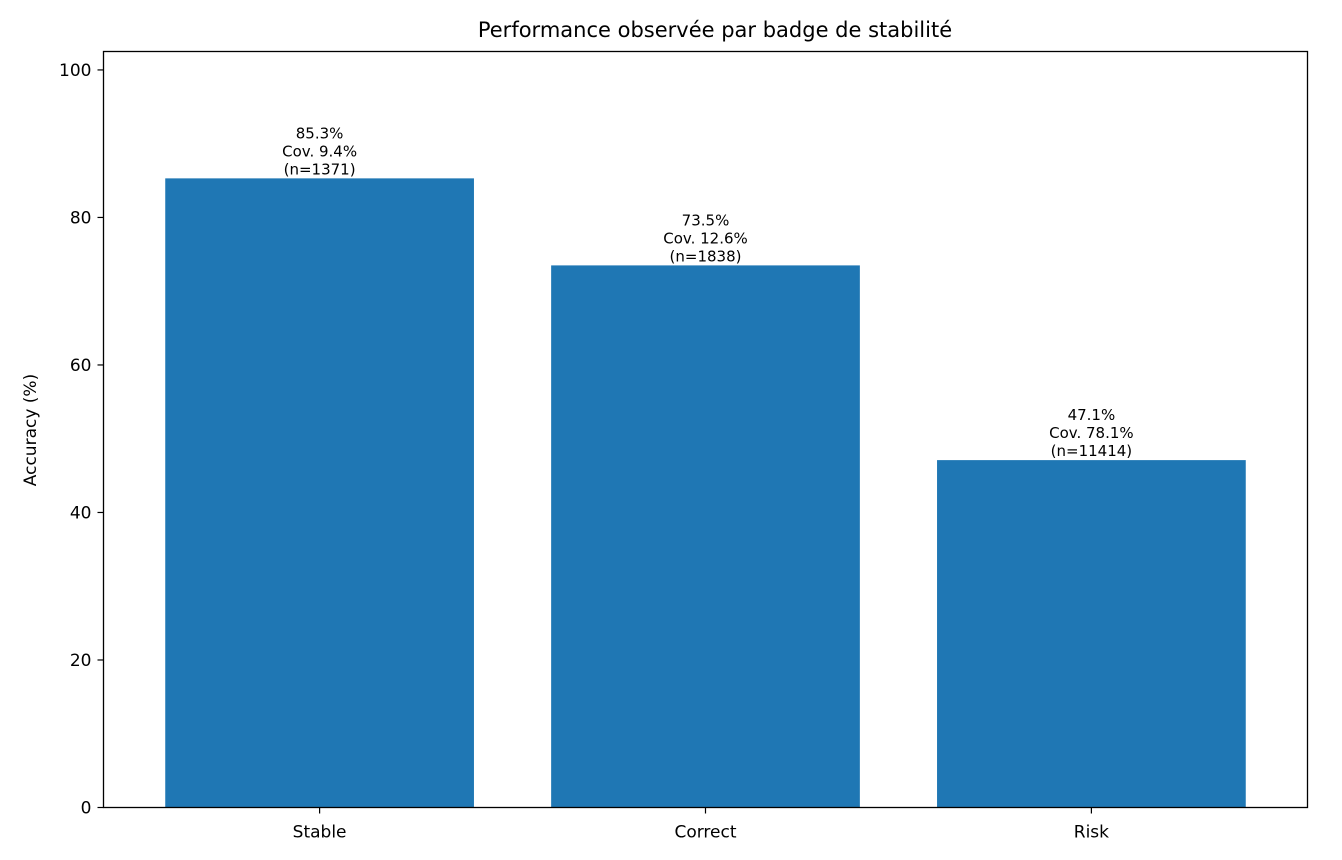 This screenshot has height=860, width=1342. I want to click on bar-data-label-line: (n=11414), so click(1092, 451).